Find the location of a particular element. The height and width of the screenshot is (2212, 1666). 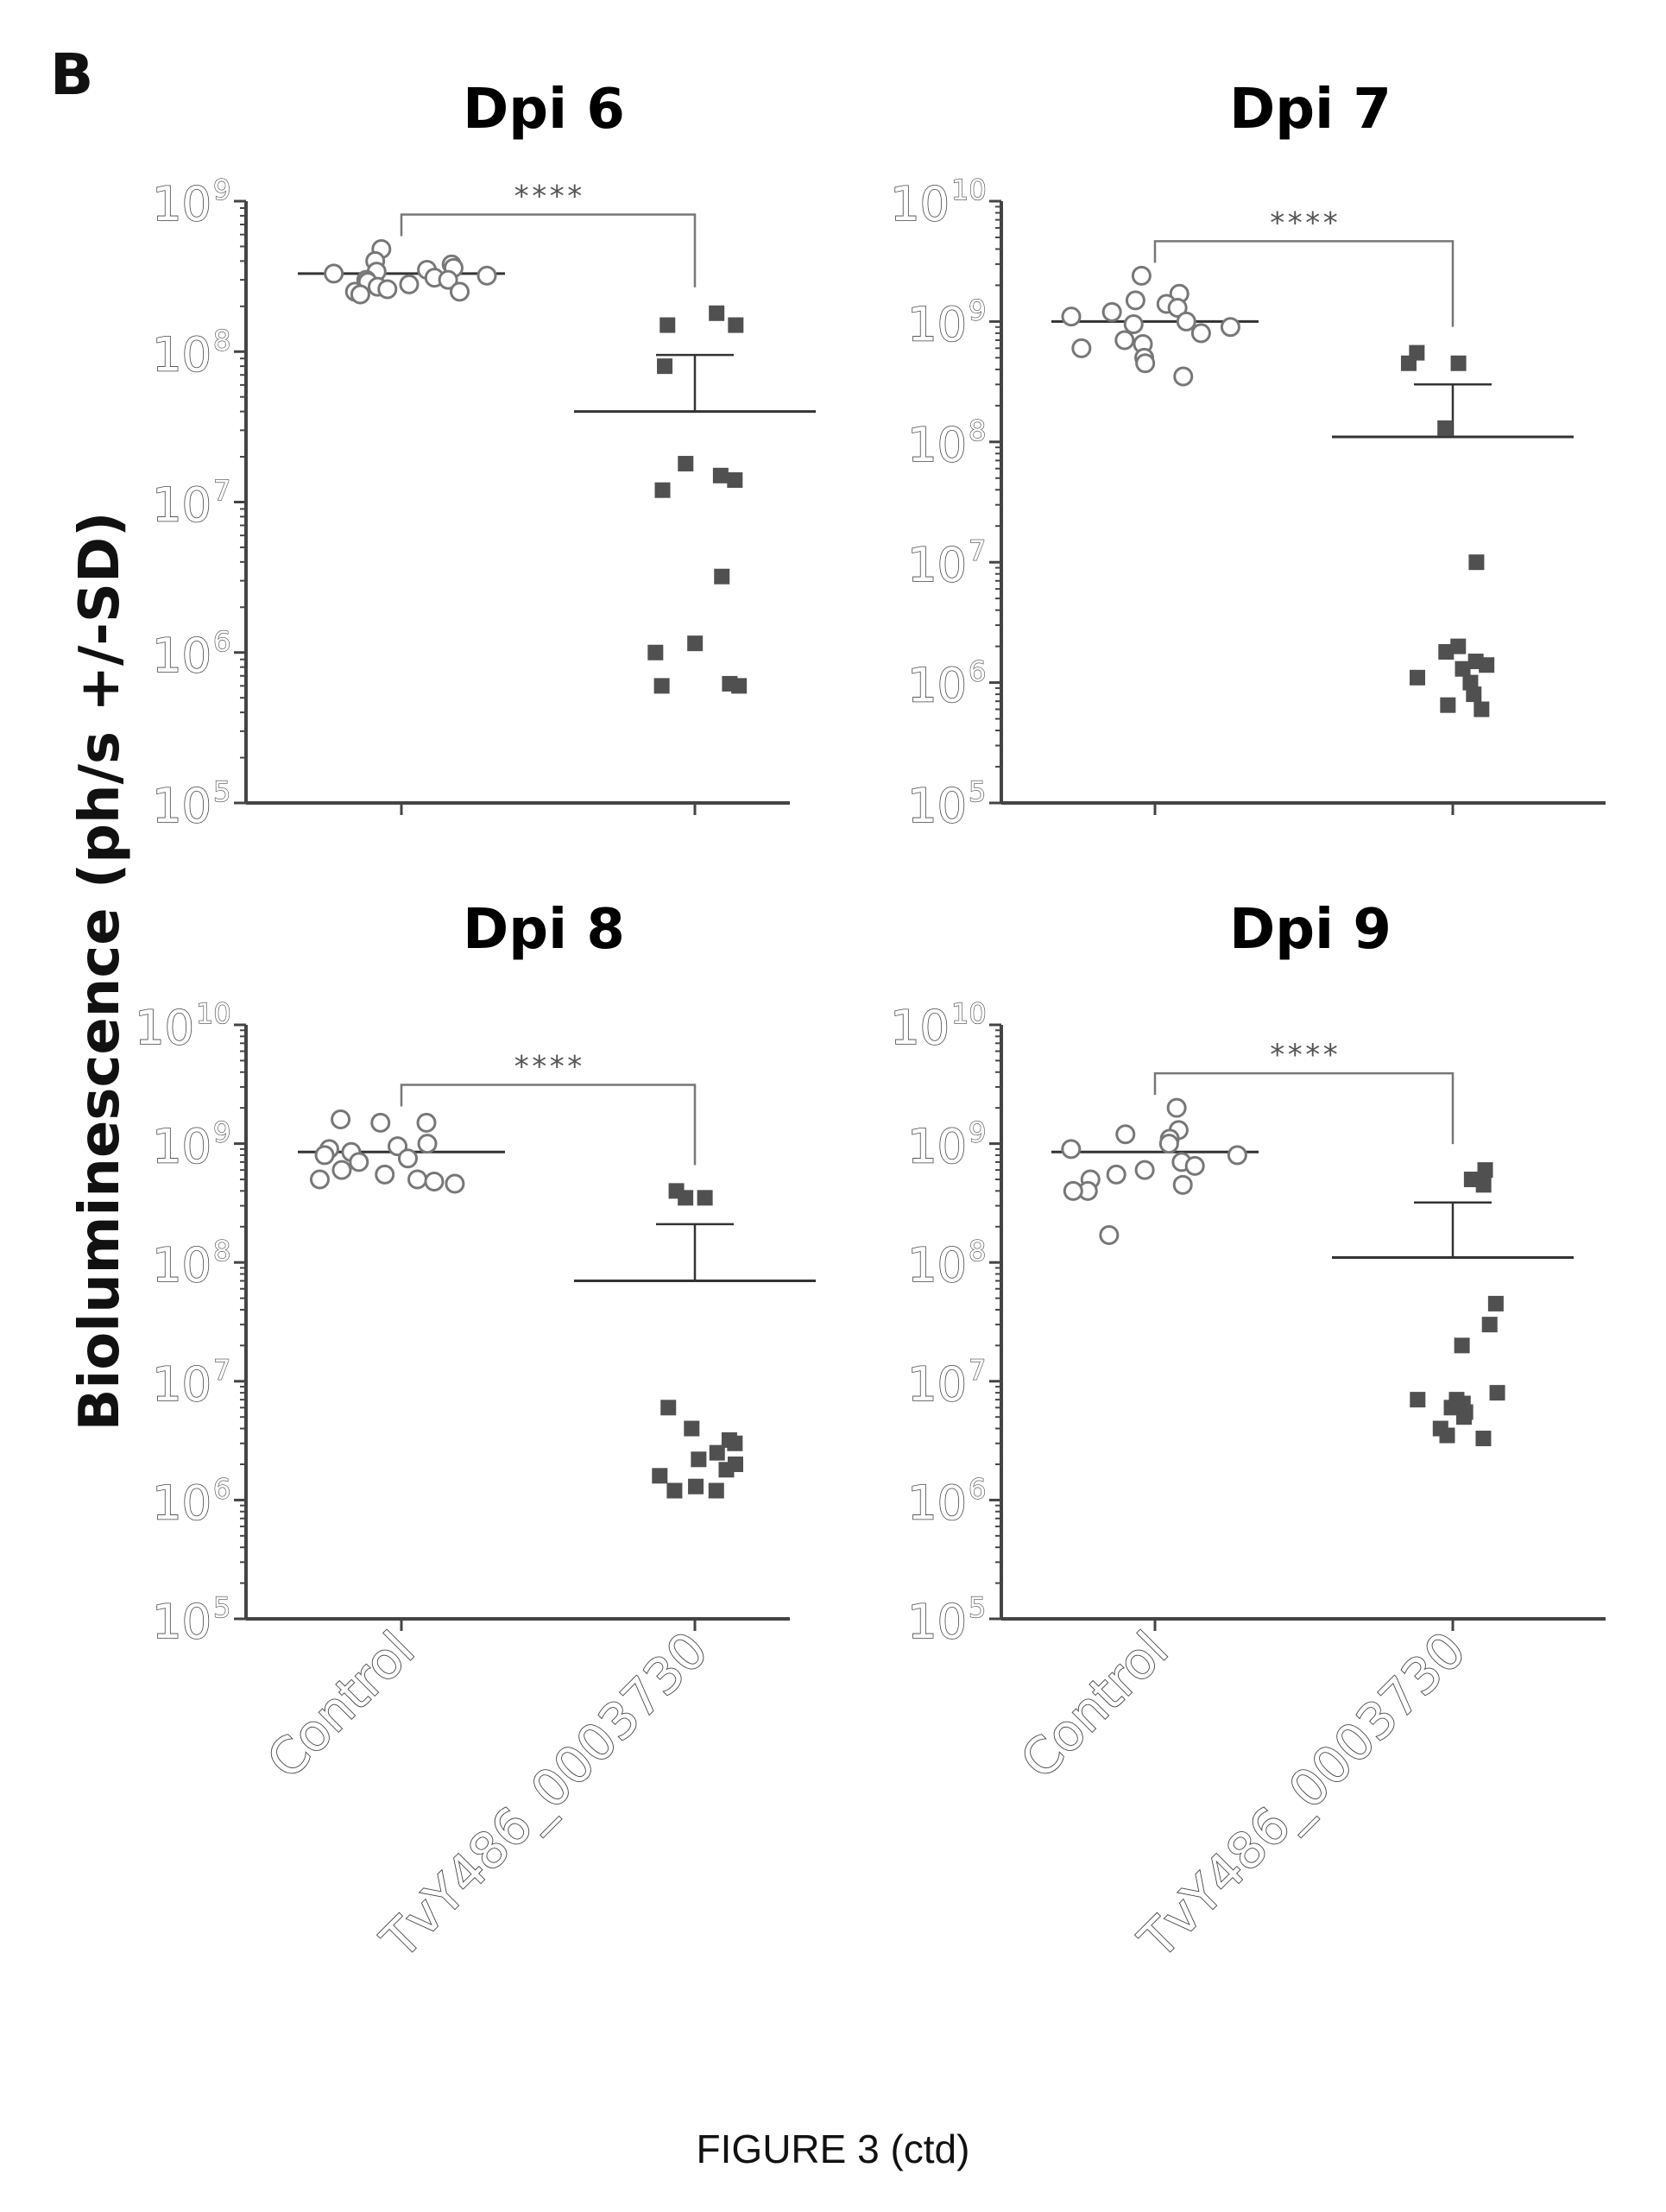

x-tick-label: TvY486_0003730 is located at coordinates (1302, 1795).